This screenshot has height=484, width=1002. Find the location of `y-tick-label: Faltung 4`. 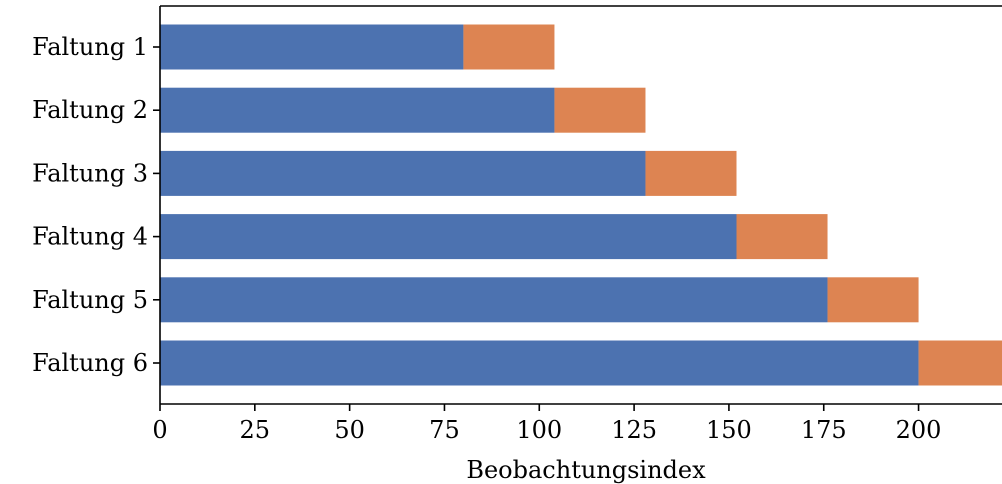

y-tick-label: Faltung 4 is located at coordinates (90, 237).